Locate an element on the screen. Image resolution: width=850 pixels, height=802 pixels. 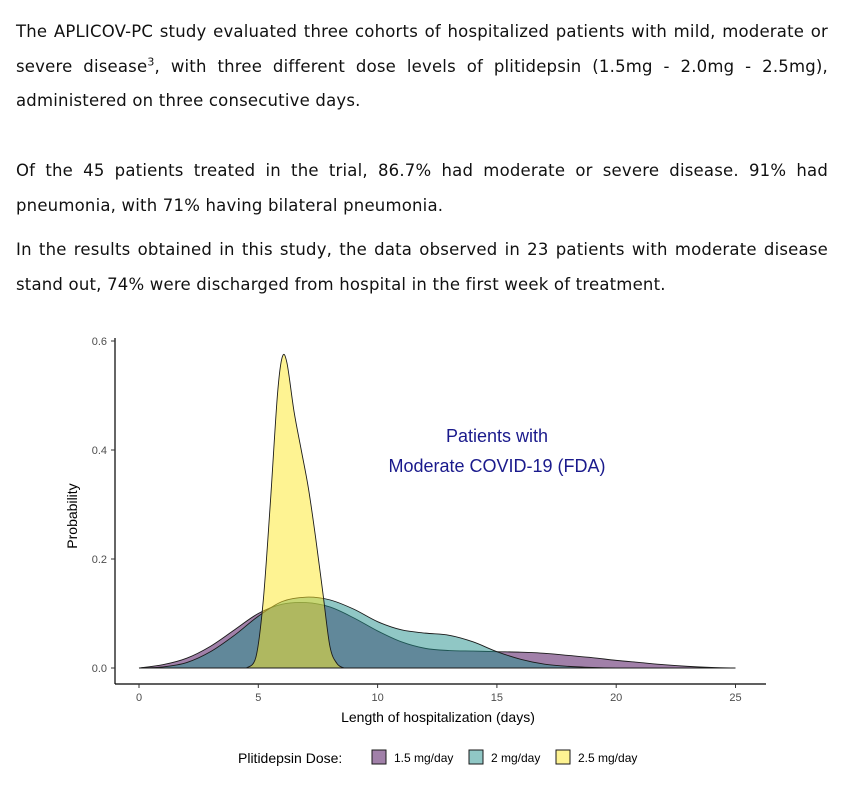
legend-label: 2 mg/day is located at coordinates (515, 758).